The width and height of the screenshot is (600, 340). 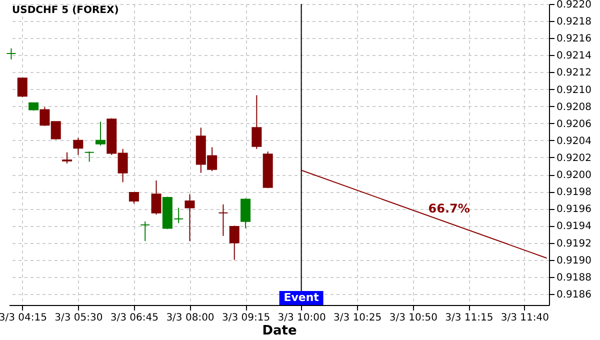 I want to click on y-tick-label: 0.9216, so click(x=574, y=39).